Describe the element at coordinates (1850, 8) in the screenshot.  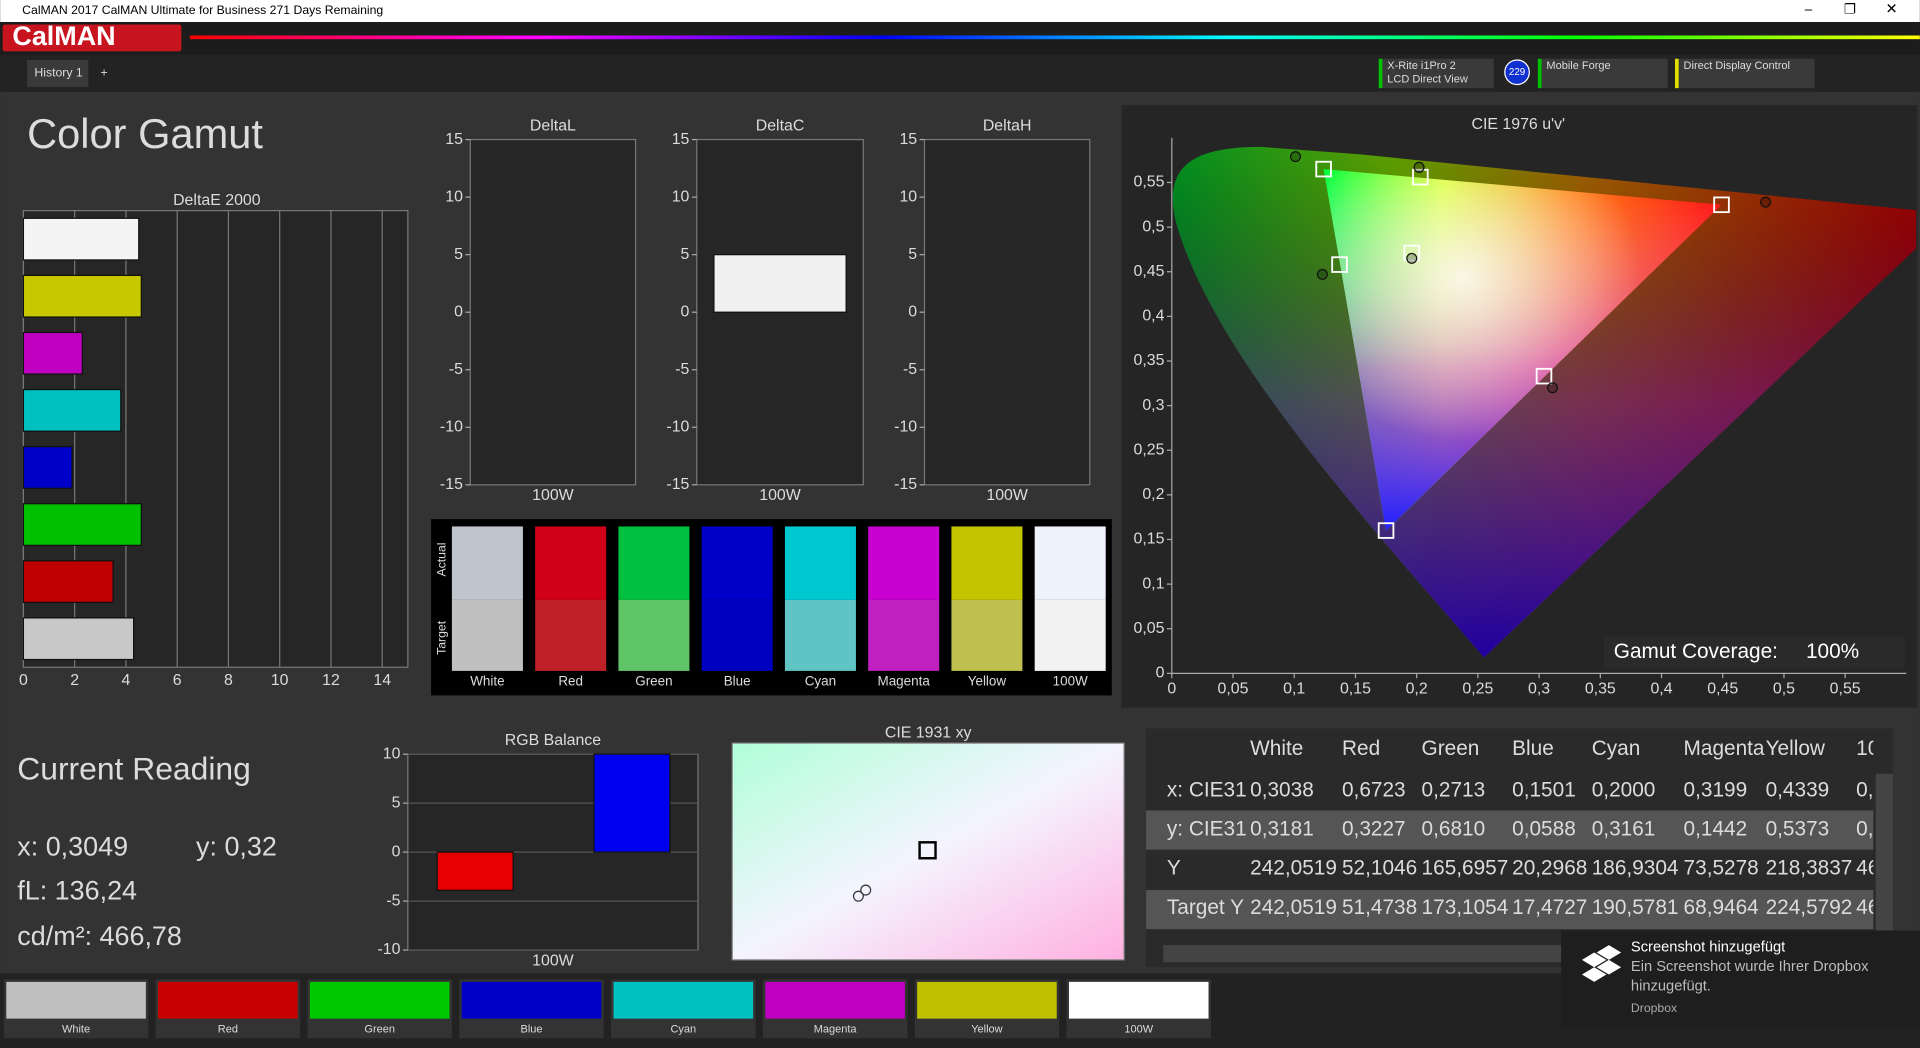
I see `restore-button: ❐` at that location.